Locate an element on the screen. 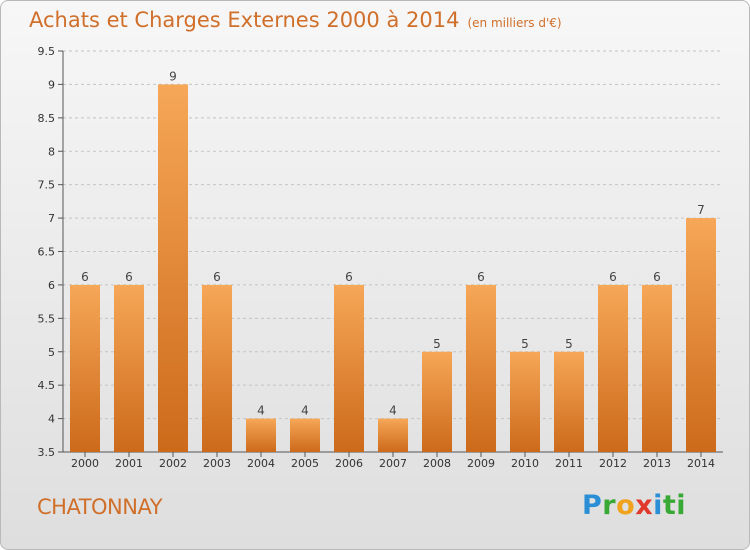 Image resolution: width=750 pixels, height=550 pixels. bar-2003 is located at coordinates (217, 368).